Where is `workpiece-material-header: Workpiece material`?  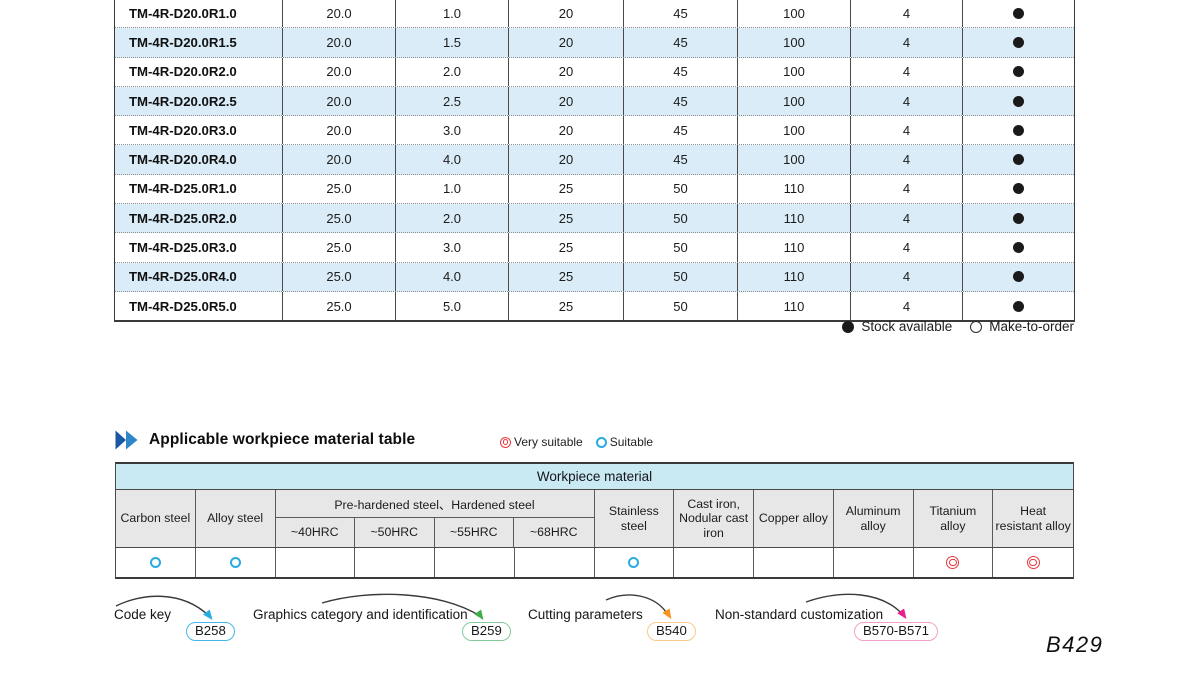 workpiece-material-header: Workpiece material is located at coordinates (594, 477).